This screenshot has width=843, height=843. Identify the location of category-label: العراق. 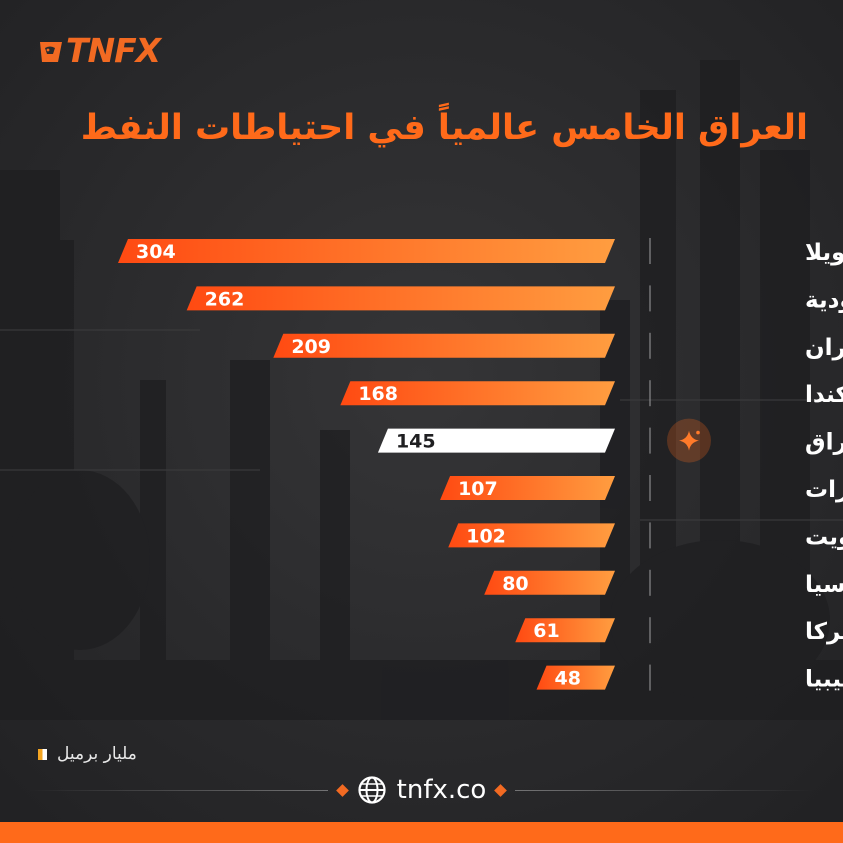
(824, 443).